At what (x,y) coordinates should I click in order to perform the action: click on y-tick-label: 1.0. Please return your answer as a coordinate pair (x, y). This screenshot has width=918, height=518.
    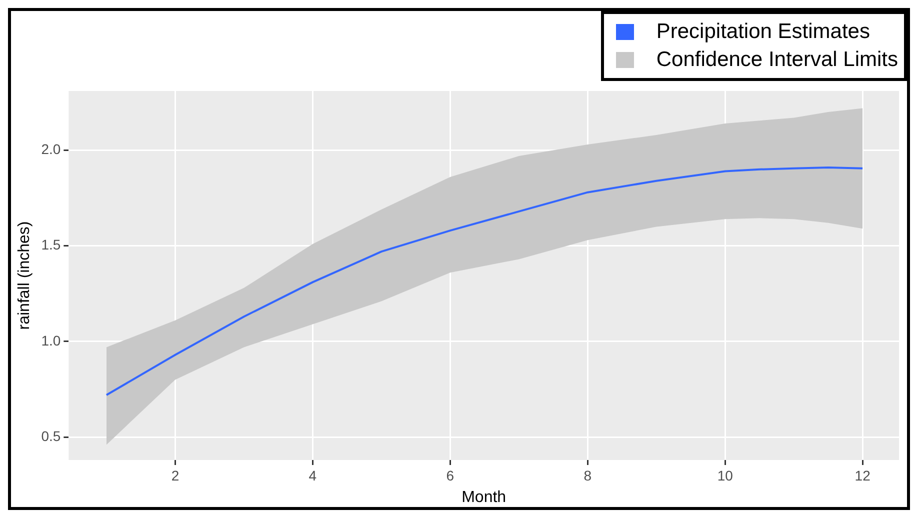
    Looking at the image, I should click on (51, 340).